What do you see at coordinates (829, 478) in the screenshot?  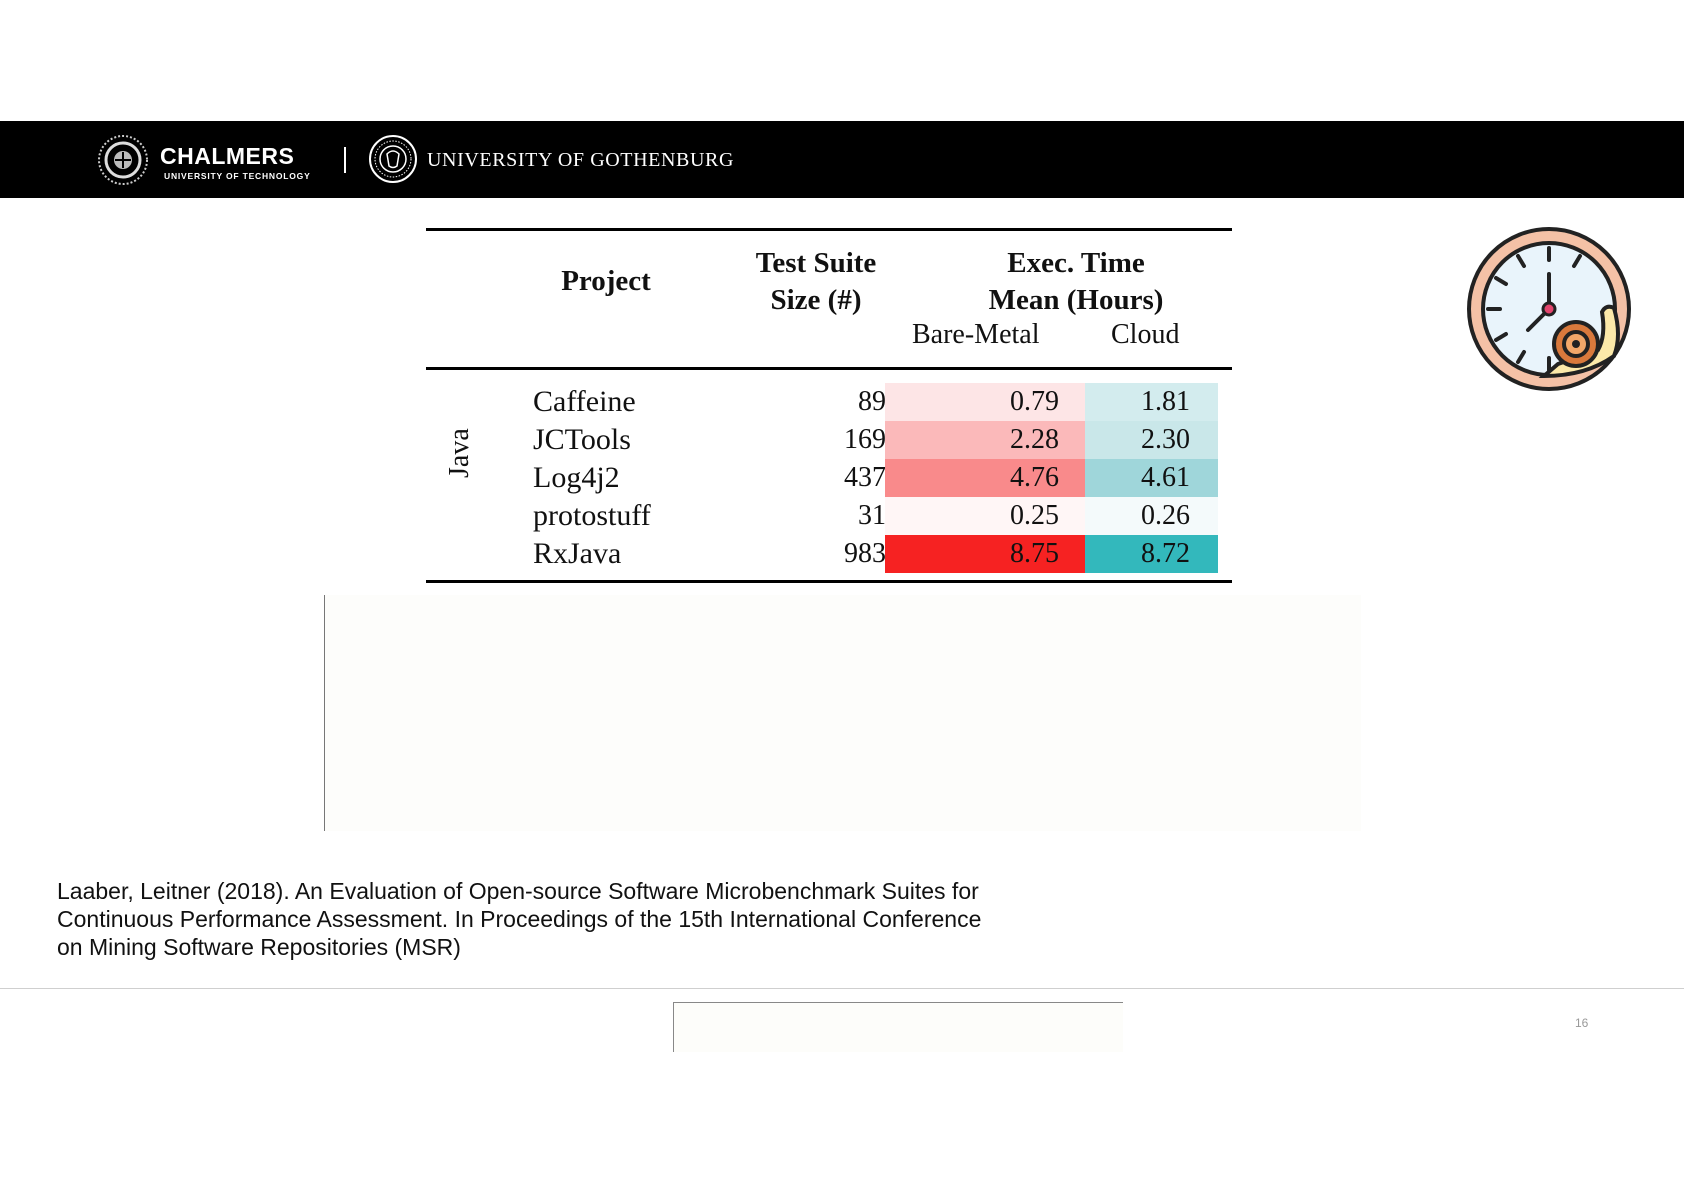 I see `table-row: Log4j2 437 4.76 4.61` at bounding box center [829, 478].